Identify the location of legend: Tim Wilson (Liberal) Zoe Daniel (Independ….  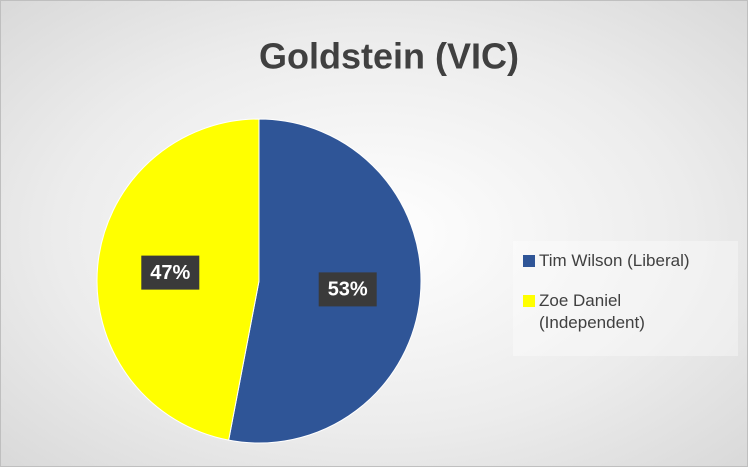
(625, 298).